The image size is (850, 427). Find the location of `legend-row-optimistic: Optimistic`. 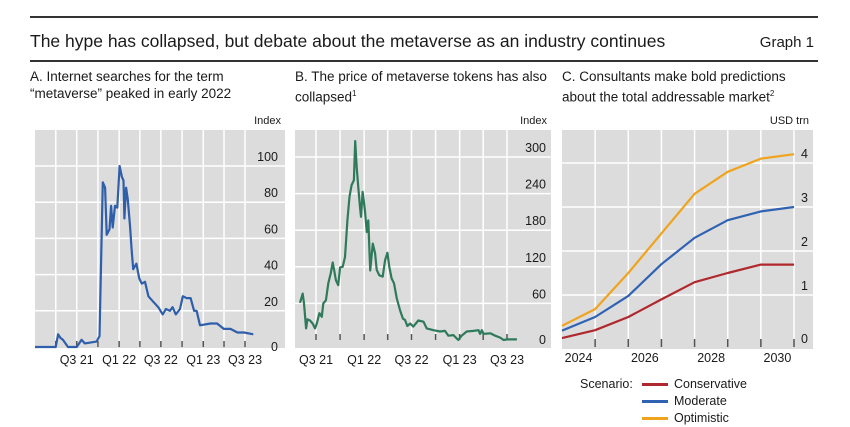

legend-row-optimistic: Optimistic is located at coordinates (663, 418).